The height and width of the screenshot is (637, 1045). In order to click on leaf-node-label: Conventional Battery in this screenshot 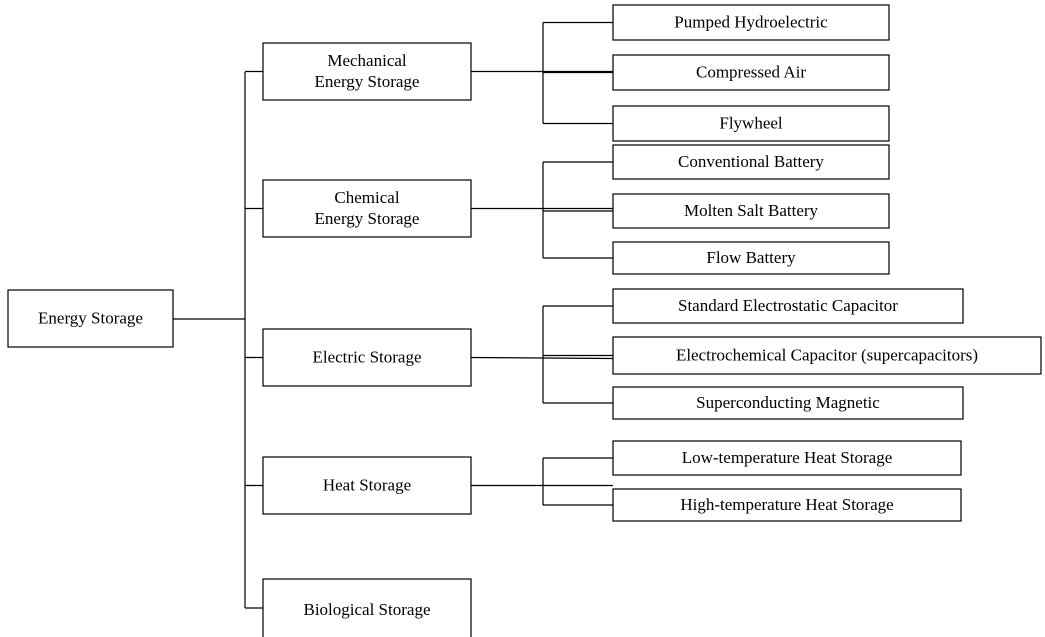, I will do `click(751, 161)`.